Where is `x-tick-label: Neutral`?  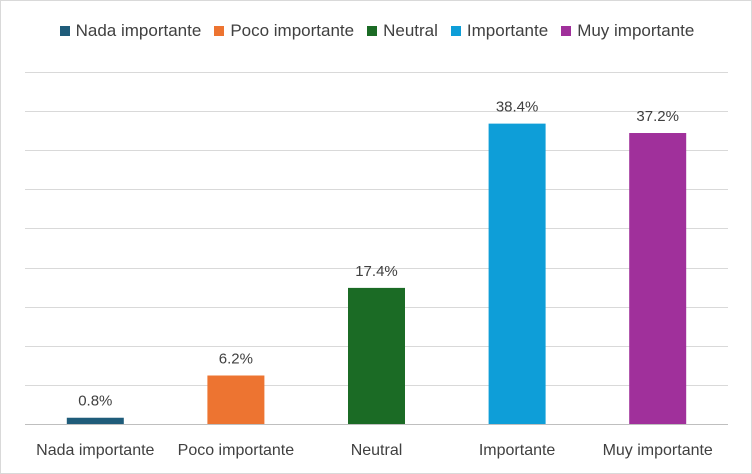 x-tick-label: Neutral is located at coordinates (377, 450).